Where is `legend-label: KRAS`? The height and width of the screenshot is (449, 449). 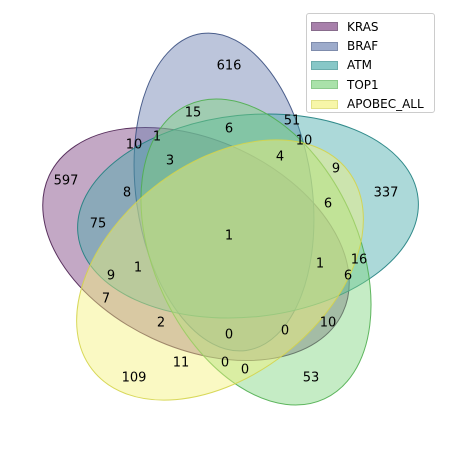 legend-label: KRAS is located at coordinates (363, 26).